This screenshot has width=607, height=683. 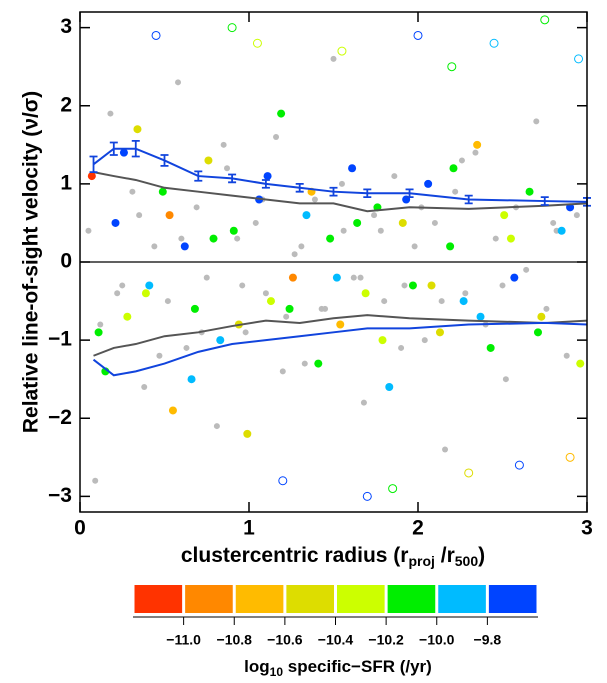 I want to click on x-tick-label: 3, so click(x=587, y=528).